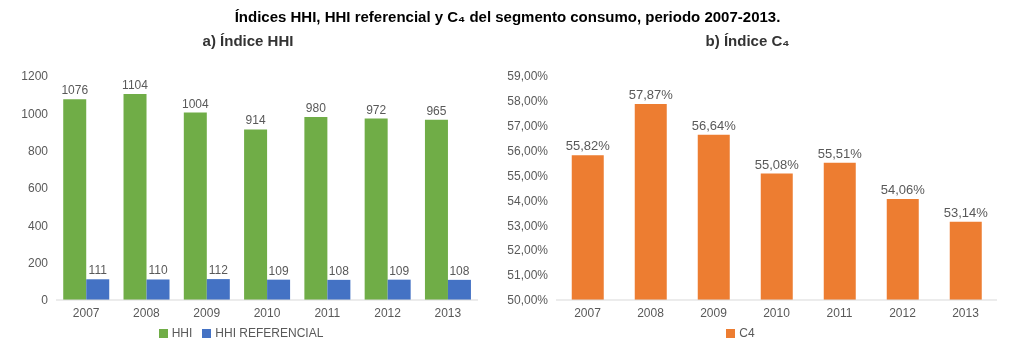 This screenshot has width=1015, height=358. What do you see at coordinates (38, 188) in the screenshot?
I see `y-tick-label: 600` at bounding box center [38, 188].